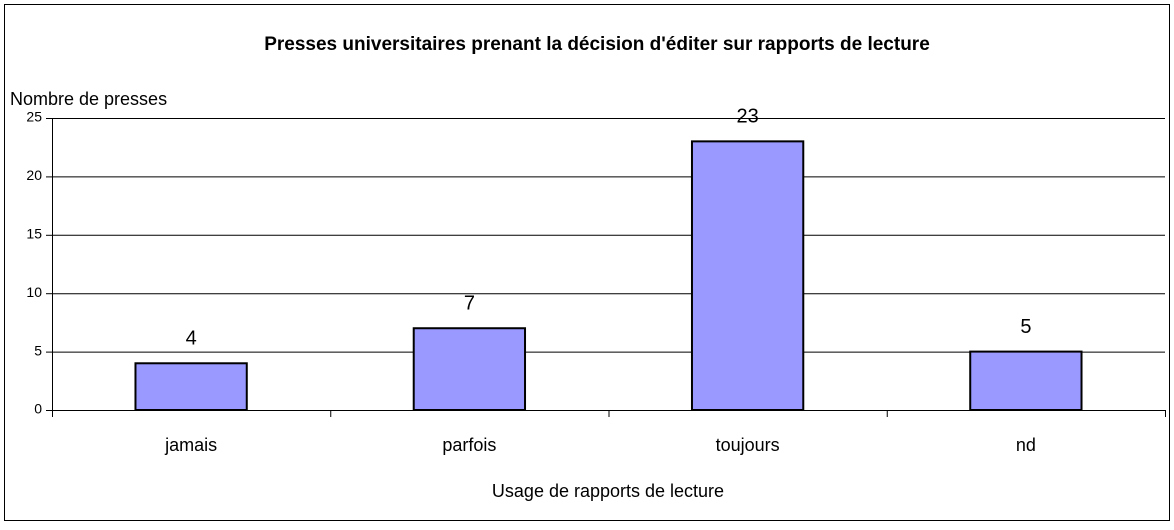 Image resolution: width=1174 pixels, height=530 pixels. I want to click on x-tick-label: jamais, so click(190, 445).